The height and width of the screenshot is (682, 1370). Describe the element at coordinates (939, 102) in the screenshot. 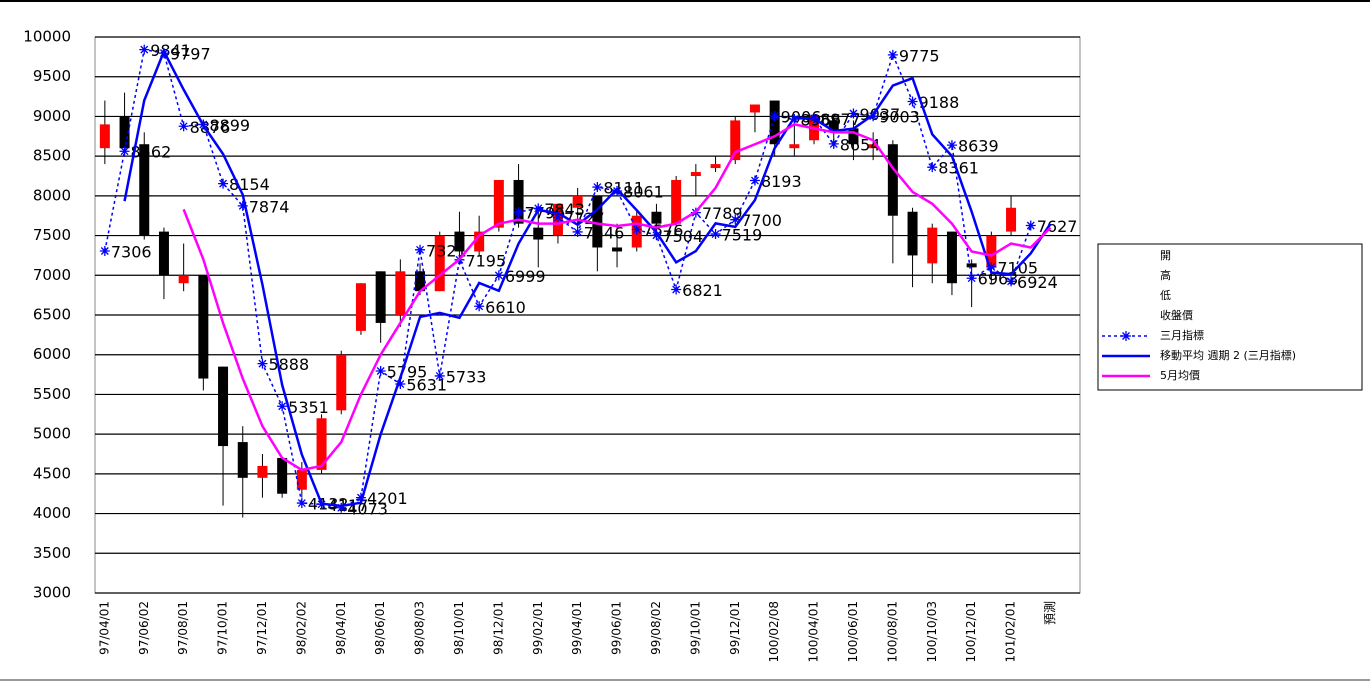

I see `data-label: 9188` at that location.